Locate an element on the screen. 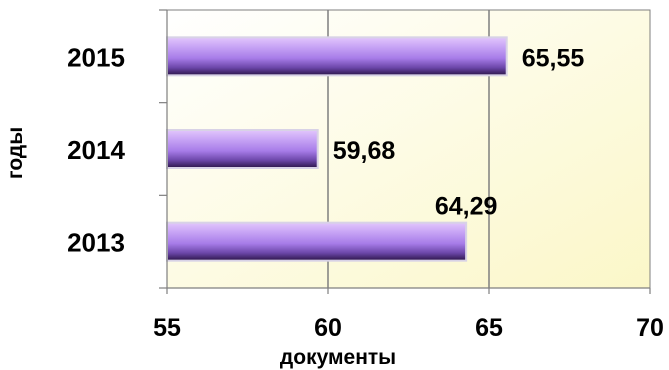 This screenshot has width=669, height=370. x-tick-label-55: 55 is located at coordinates (167, 328).